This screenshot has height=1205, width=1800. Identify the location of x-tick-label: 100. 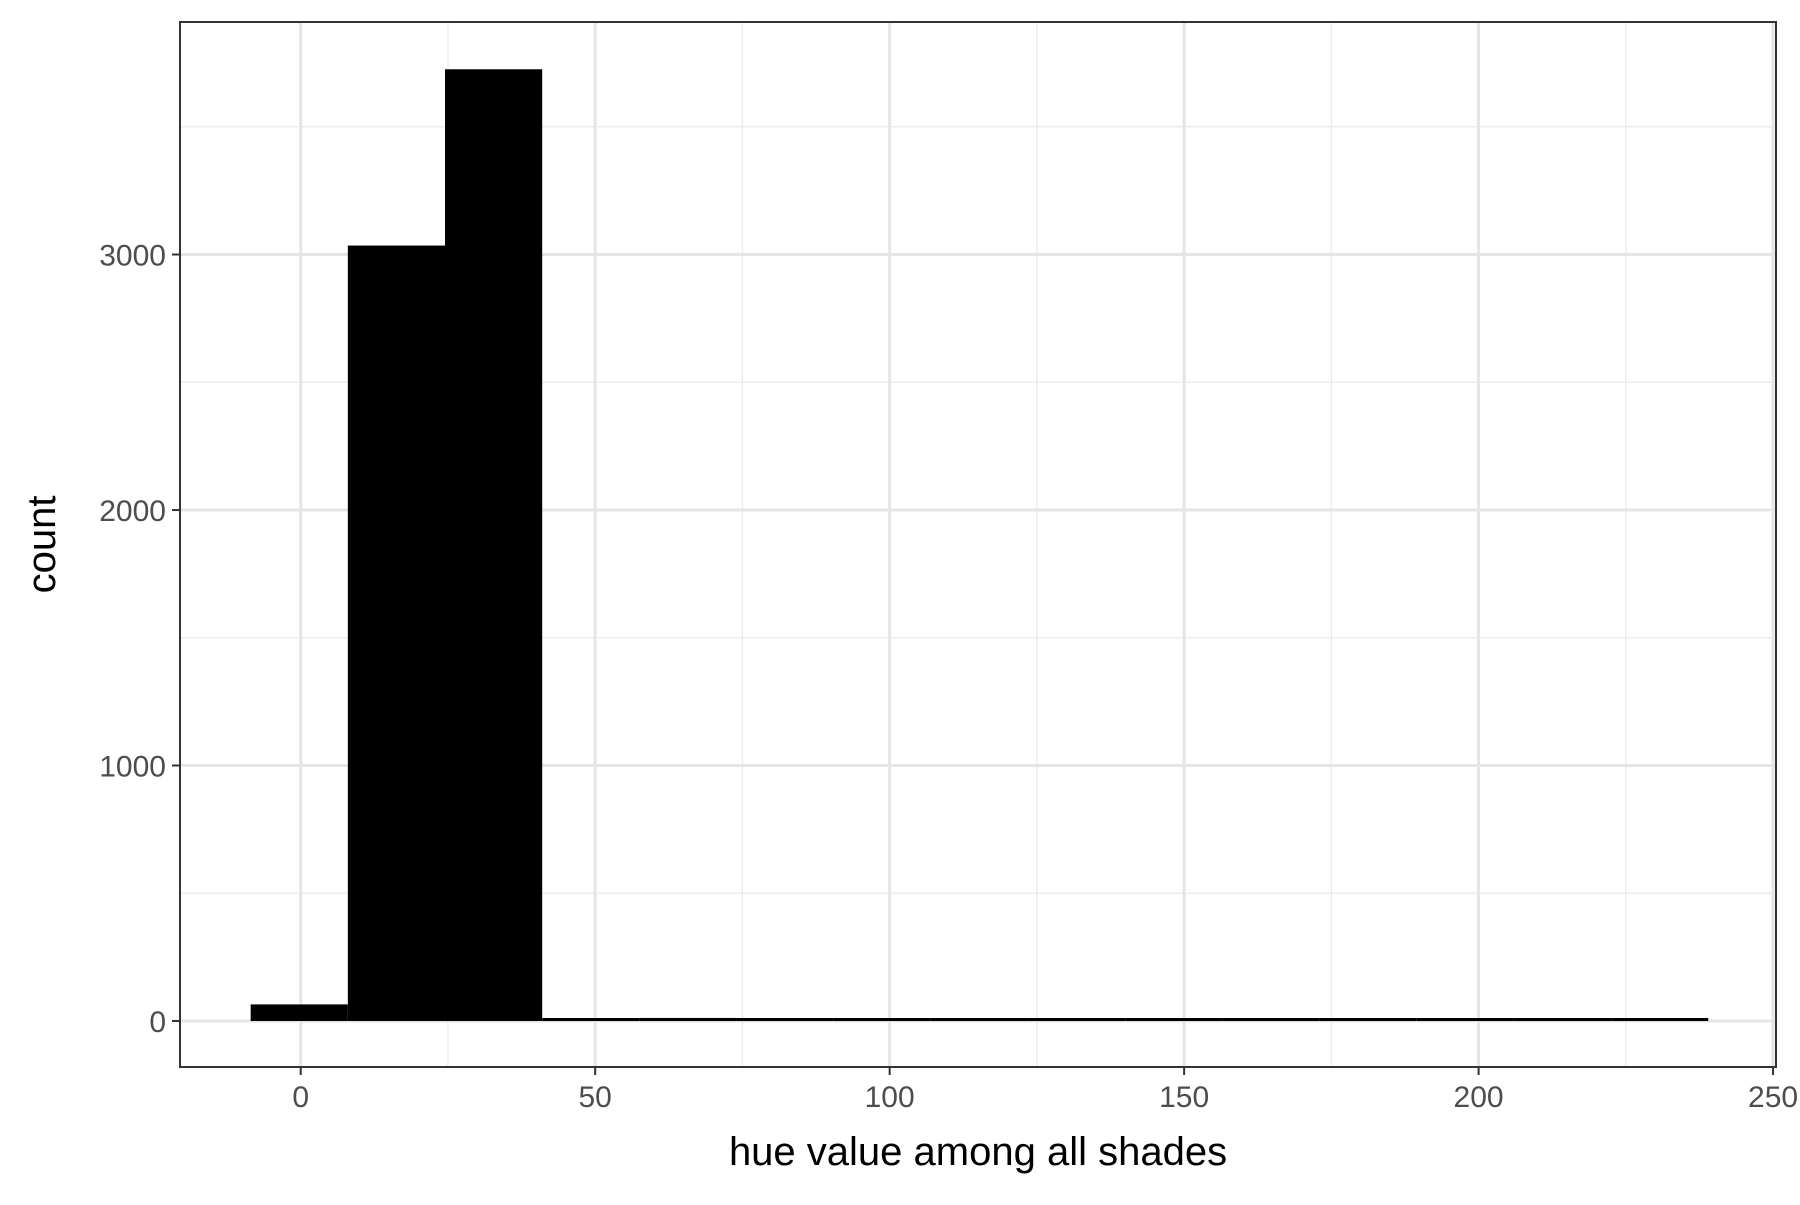
(890, 1097).